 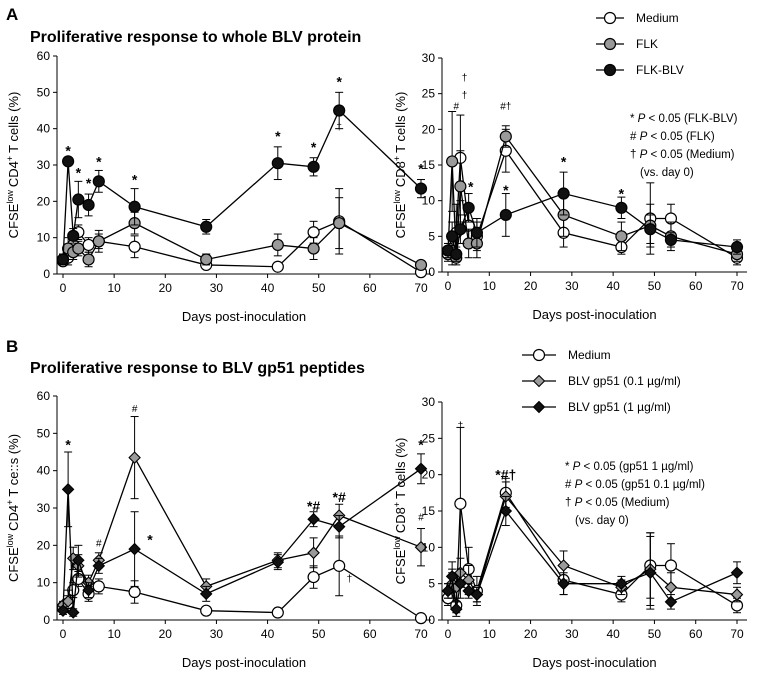 I want to click on panel-letter: B, so click(x=12, y=346).